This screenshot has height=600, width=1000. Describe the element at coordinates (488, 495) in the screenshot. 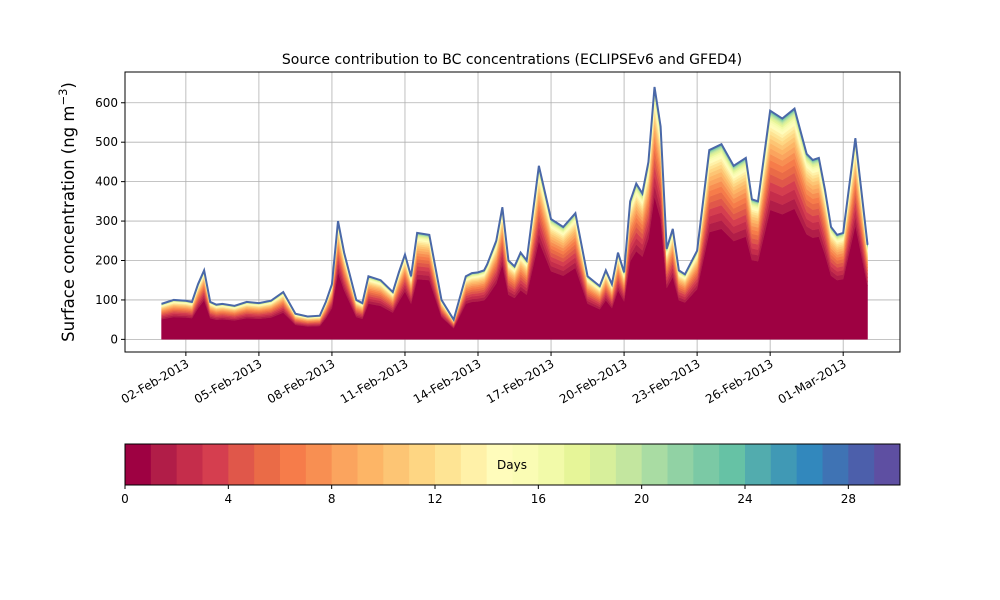

I see `colorbar-ticks: 0 4 8 12 16 20 24 28` at that location.